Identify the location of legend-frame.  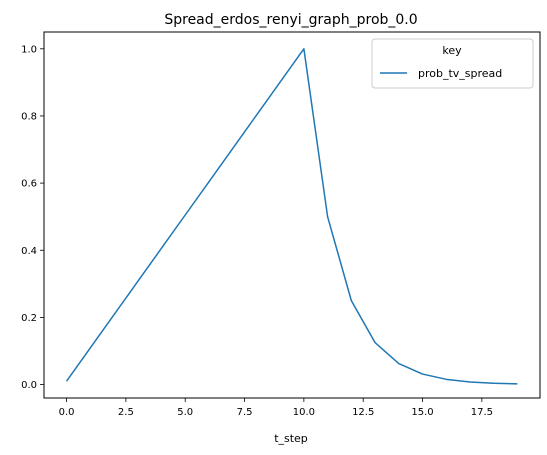
(452, 63).